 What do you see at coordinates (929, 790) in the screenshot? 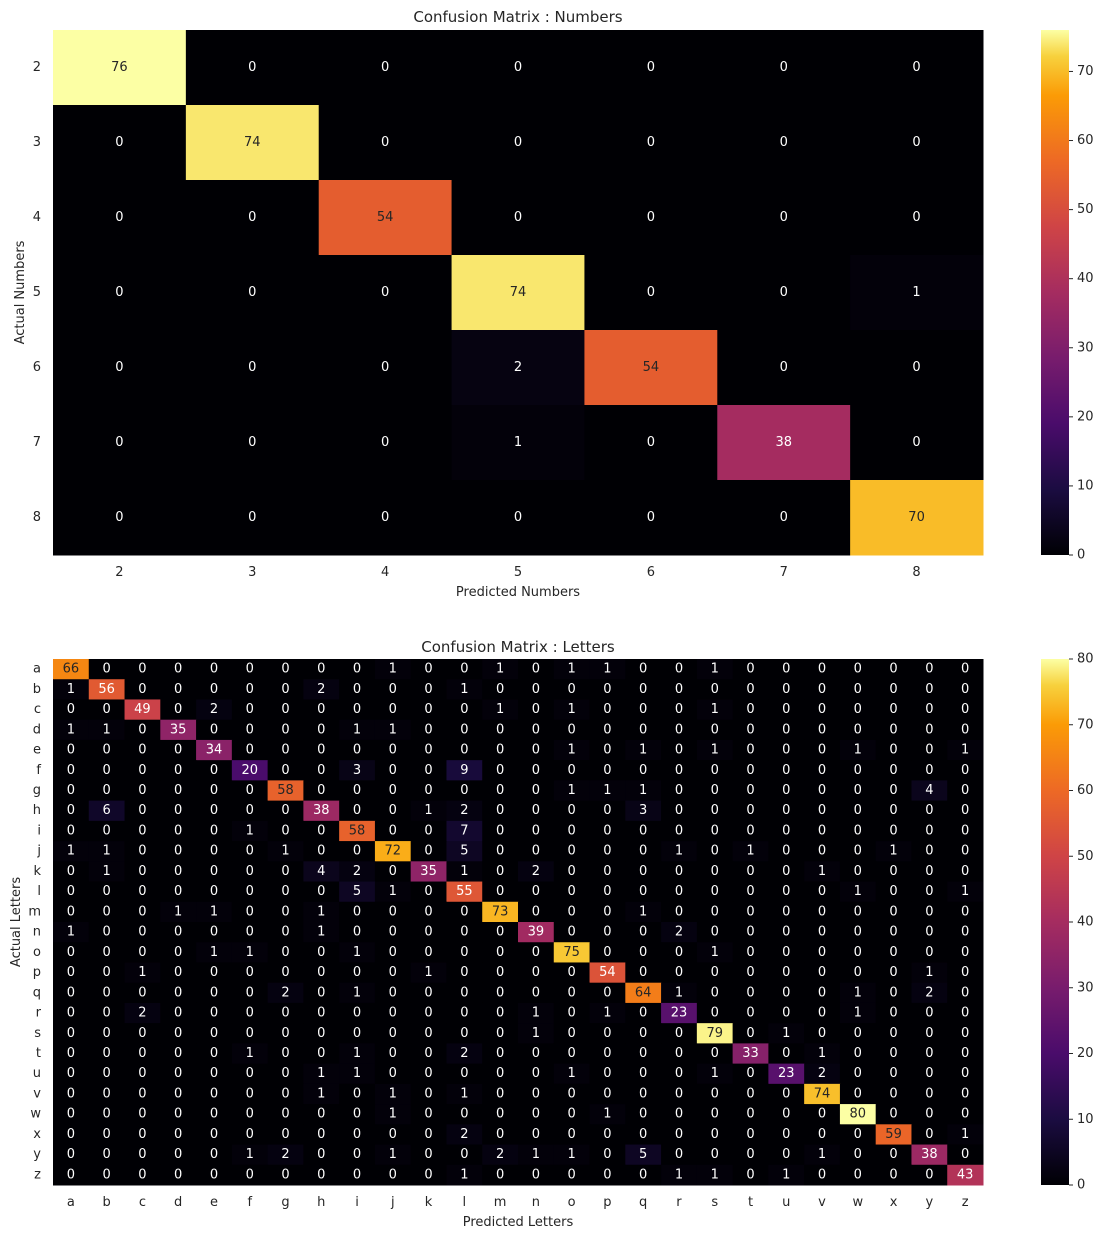
I see `cell-value-label: 4` at bounding box center [929, 790].